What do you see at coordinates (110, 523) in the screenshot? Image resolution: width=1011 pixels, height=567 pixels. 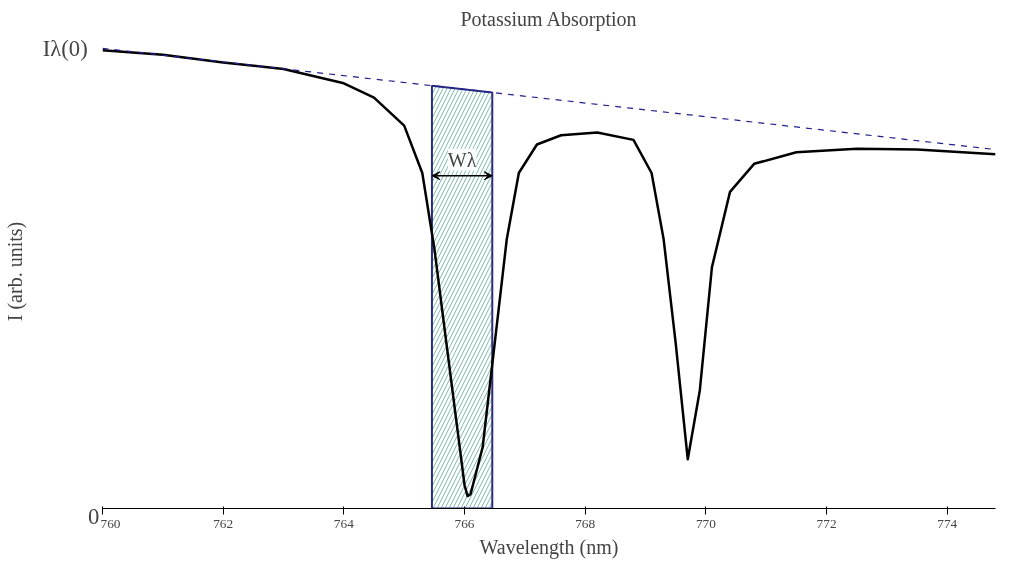 I see `x-tick-label: 760` at bounding box center [110, 523].